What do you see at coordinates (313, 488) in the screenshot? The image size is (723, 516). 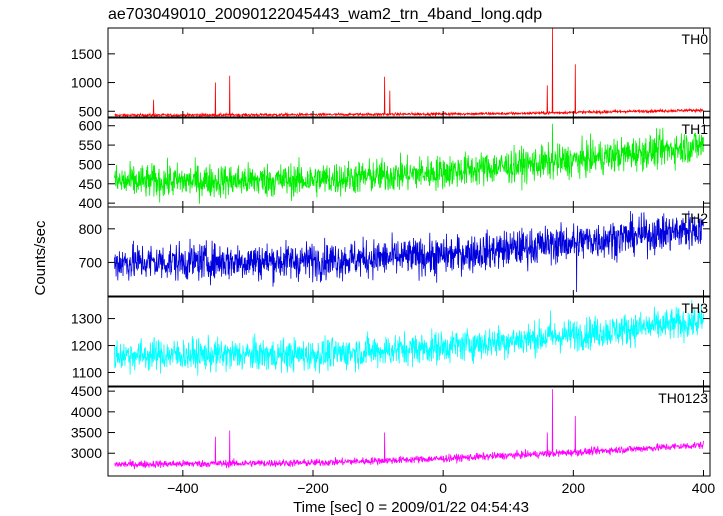 I see `x-tick-label: −200` at bounding box center [313, 488].